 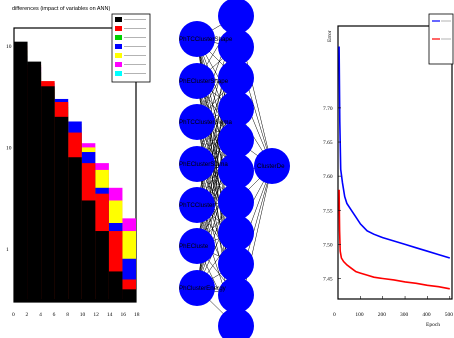 What do you see at coordinates (330, 36) in the screenshot?
I see `y-axis-label: Error` at bounding box center [330, 36].